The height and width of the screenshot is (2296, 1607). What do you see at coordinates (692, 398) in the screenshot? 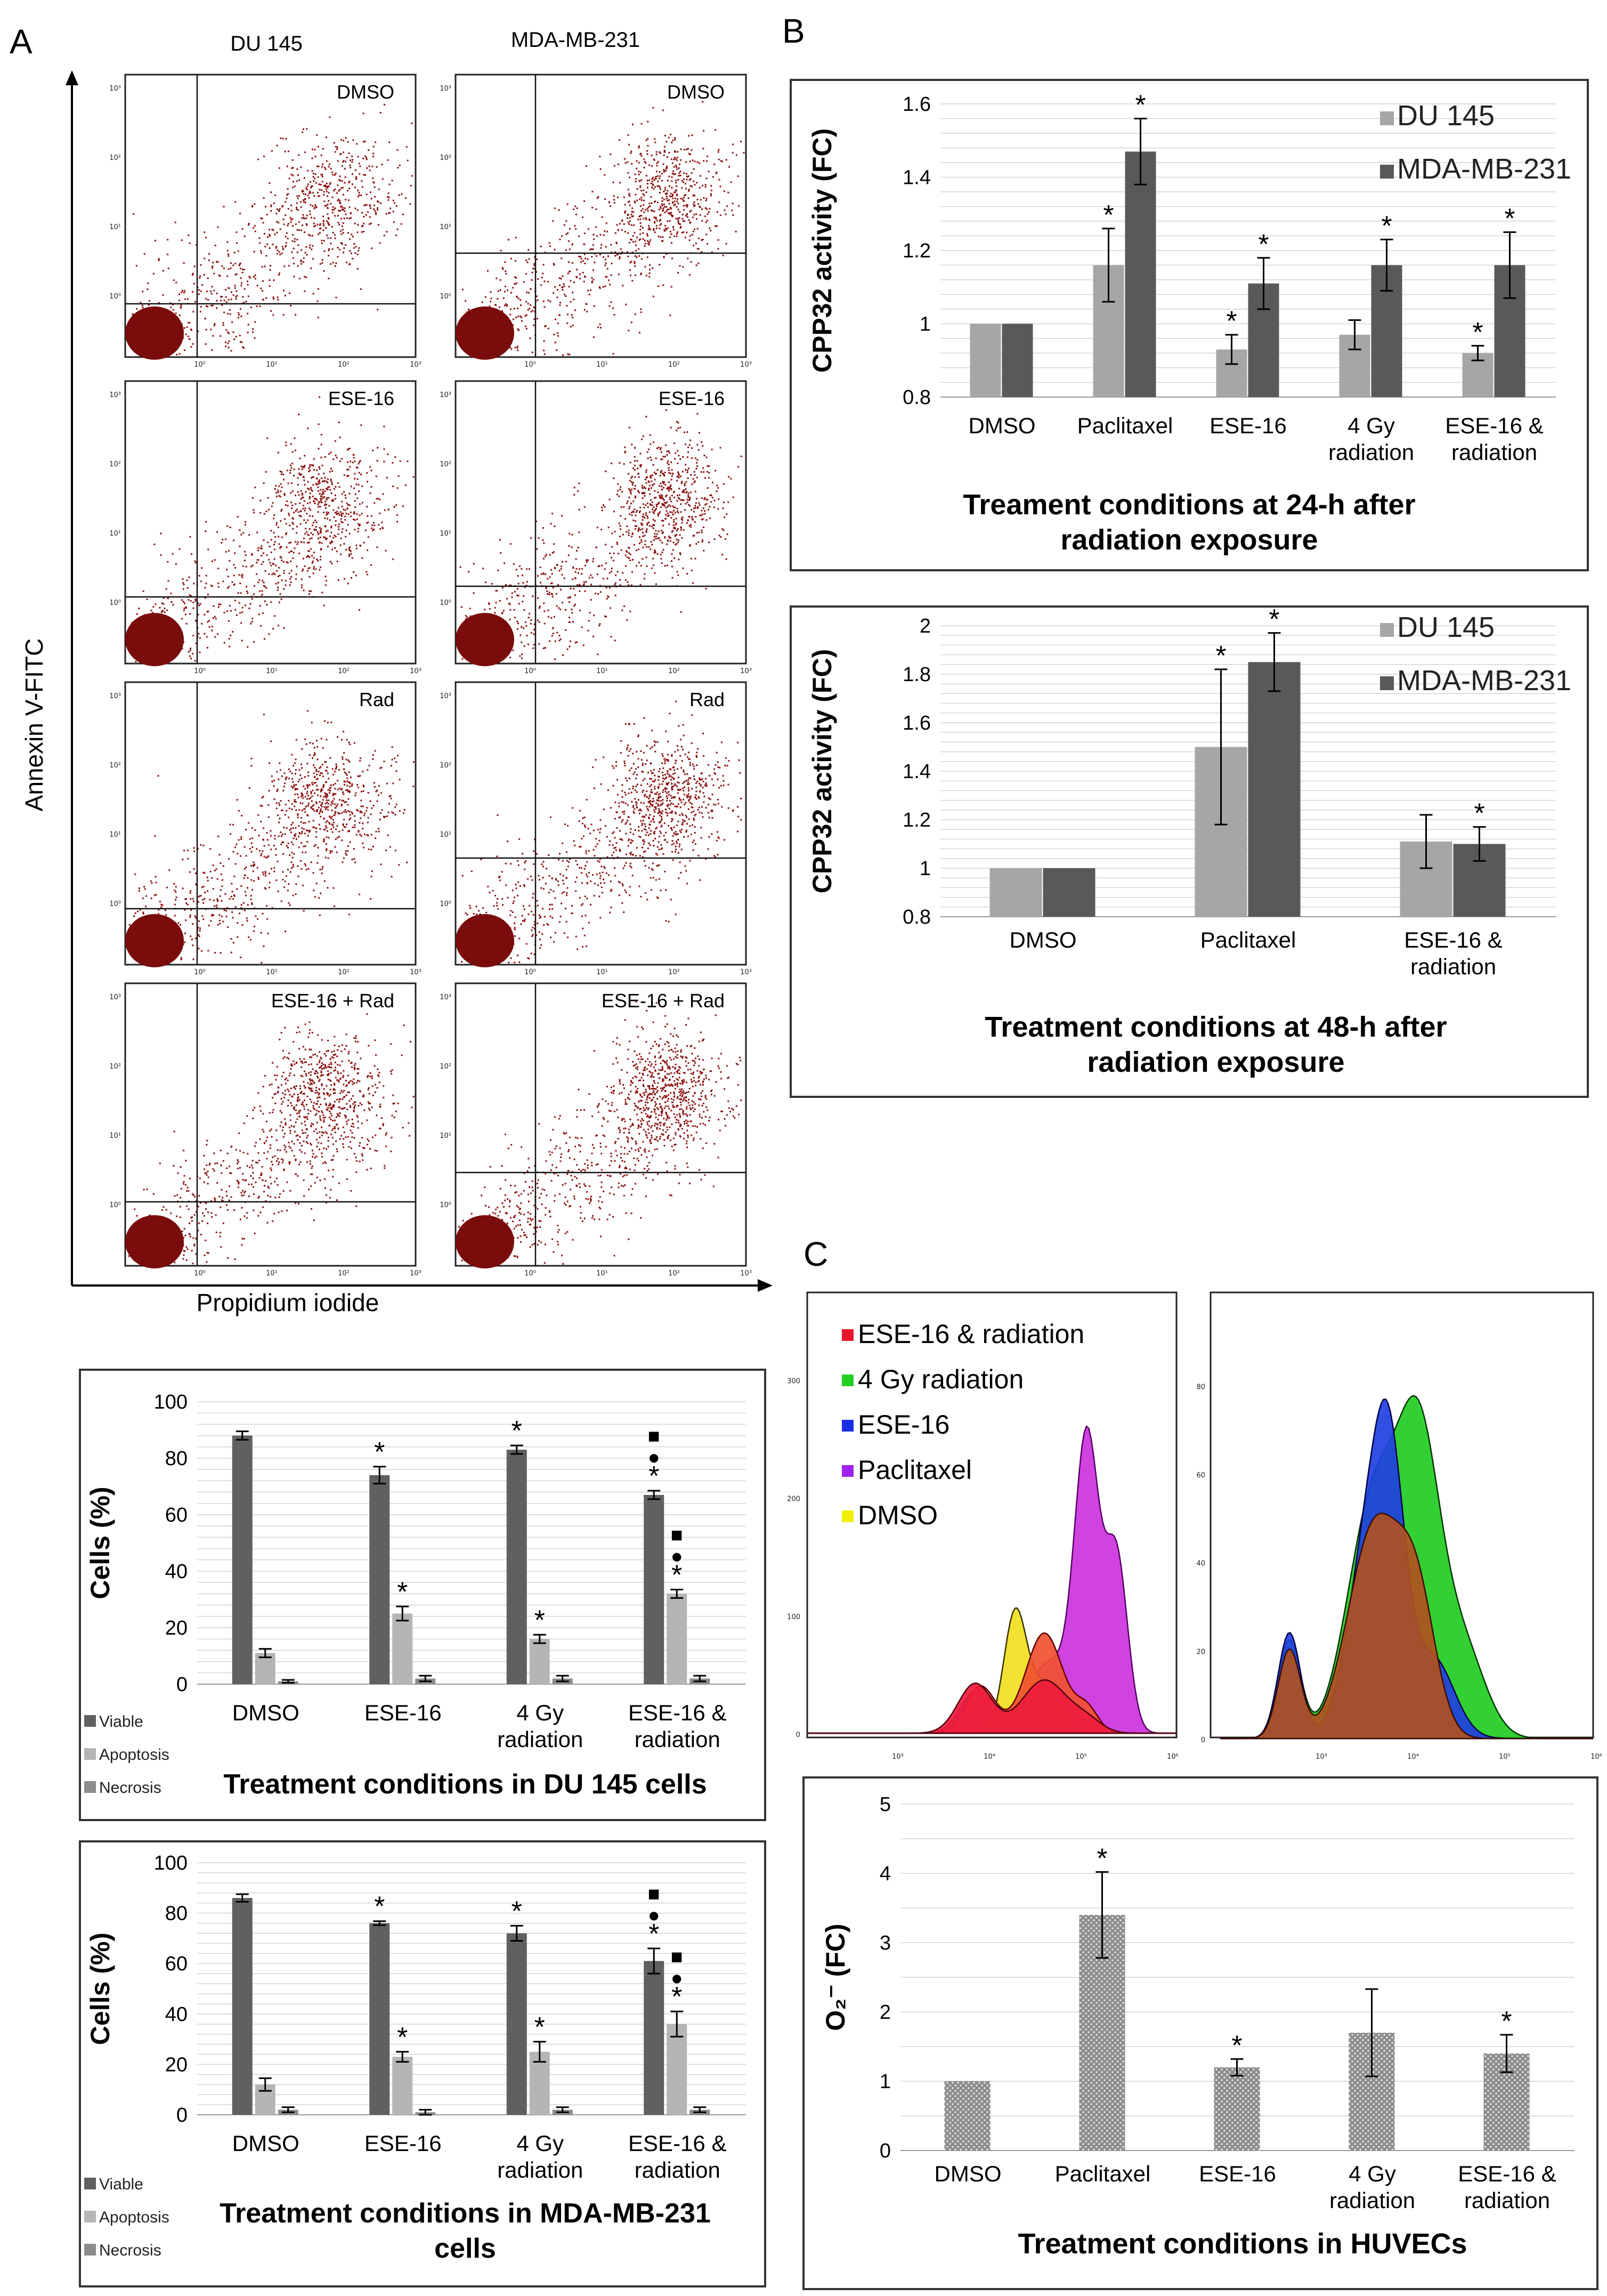
I see `flow-plot-label: ESE-16` at bounding box center [692, 398].